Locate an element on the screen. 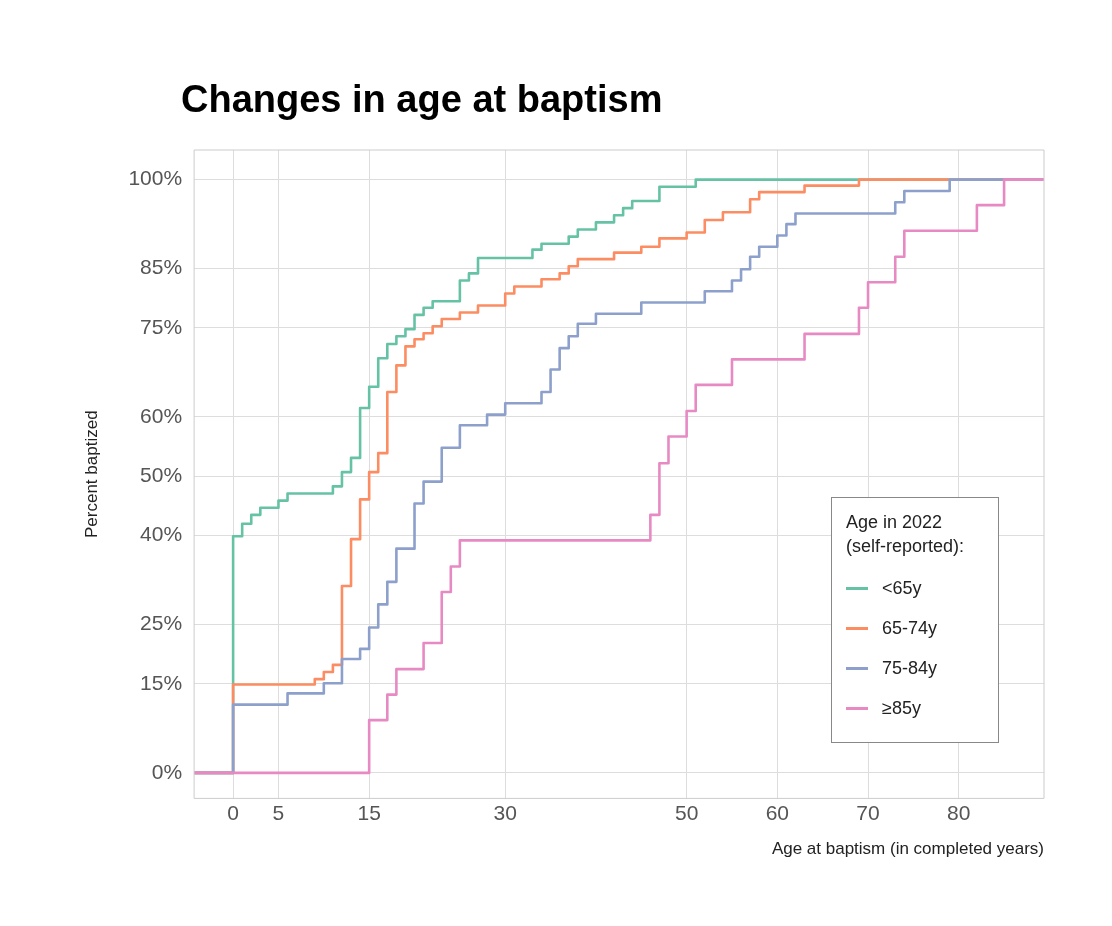 This screenshot has width=1112, height=926. x-tick-label: 30 is located at coordinates (505, 812).